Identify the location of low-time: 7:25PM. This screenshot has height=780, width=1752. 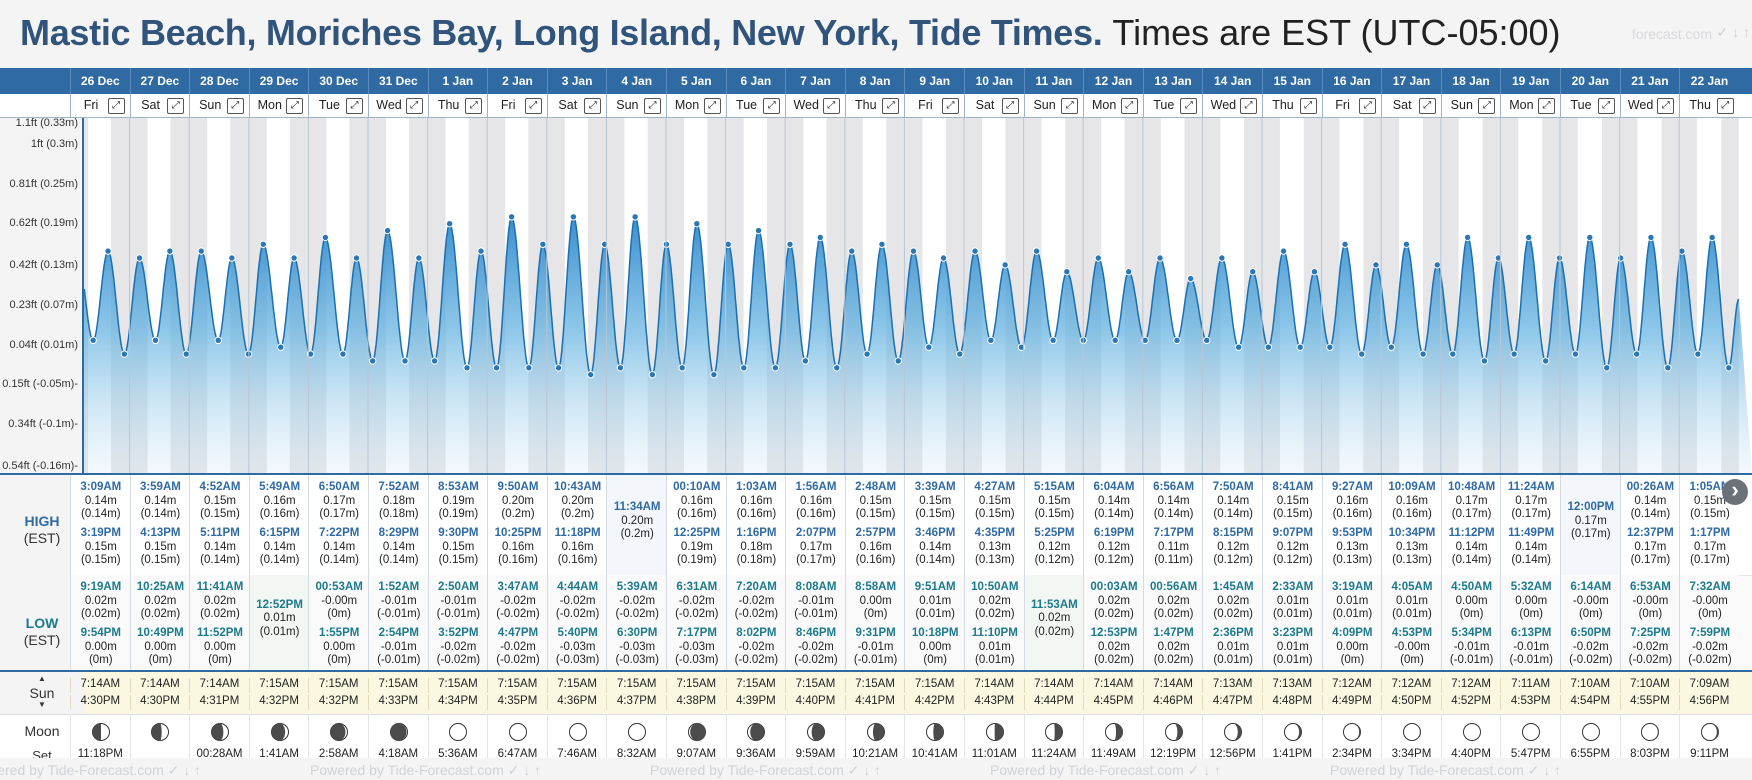
(1650, 633).